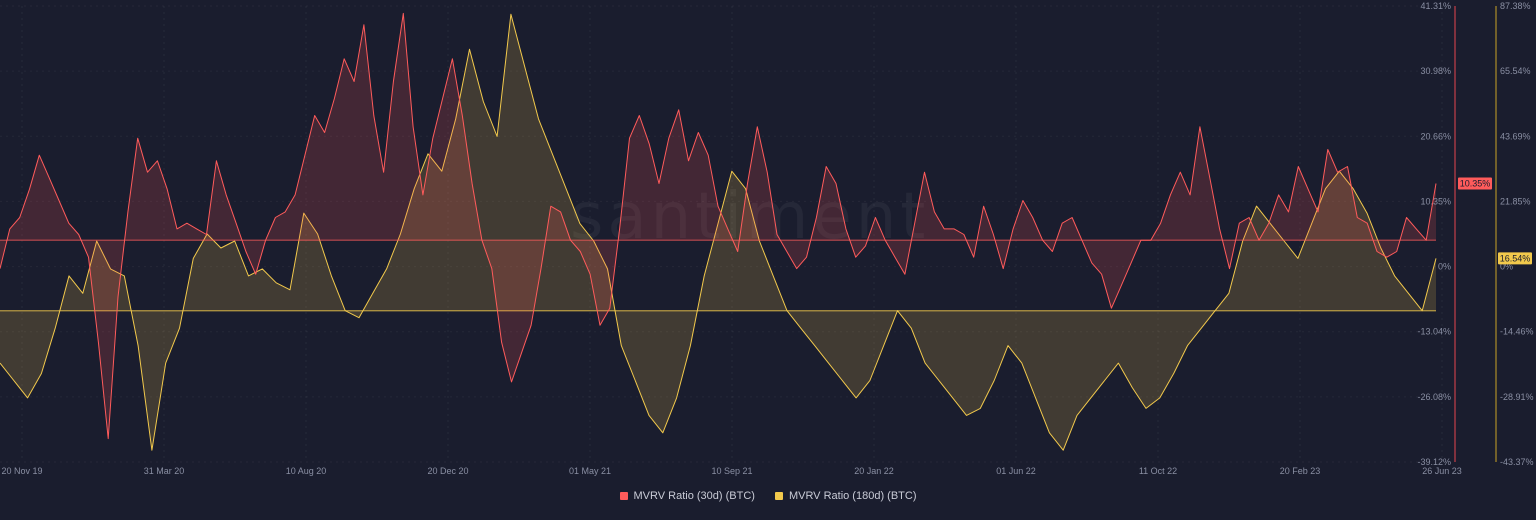  What do you see at coordinates (750, 217) in the screenshot?
I see `watermark: santiment` at bounding box center [750, 217].